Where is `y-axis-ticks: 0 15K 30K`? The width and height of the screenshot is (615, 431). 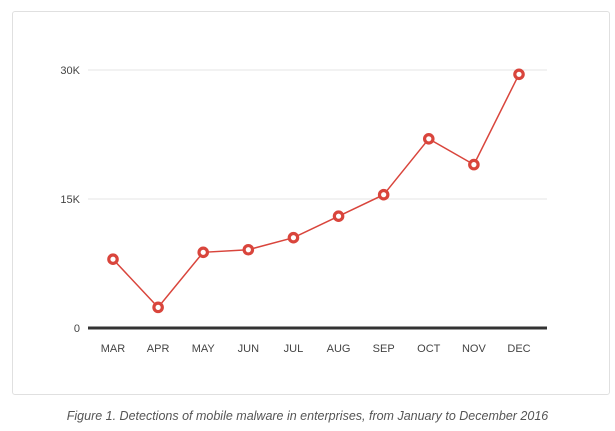 y-axis-ticks: 0 15K 30K is located at coordinates (70, 200).